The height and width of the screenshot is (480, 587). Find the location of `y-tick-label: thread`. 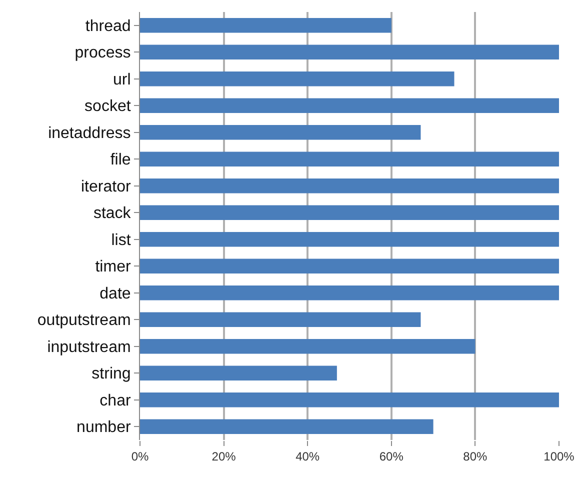

y-tick-label: thread is located at coordinates (108, 26).